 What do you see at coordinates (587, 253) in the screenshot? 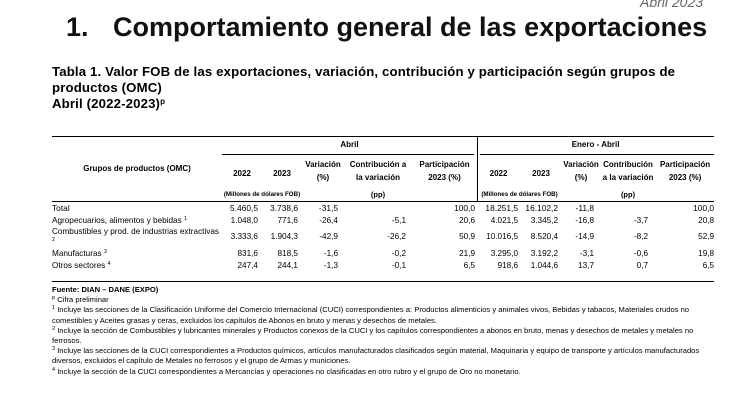
I see `cell-evar: -3,1` at bounding box center [587, 253].